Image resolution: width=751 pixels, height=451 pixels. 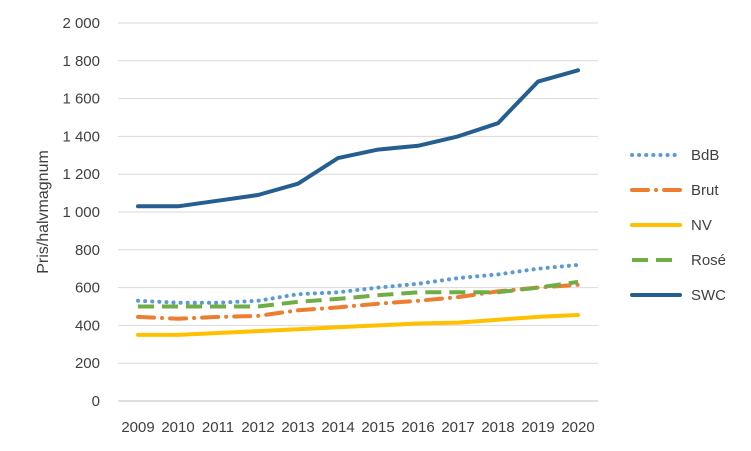 What do you see at coordinates (358, 294) in the screenshot?
I see `series-line-ros-` at bounding box center [358, 294].